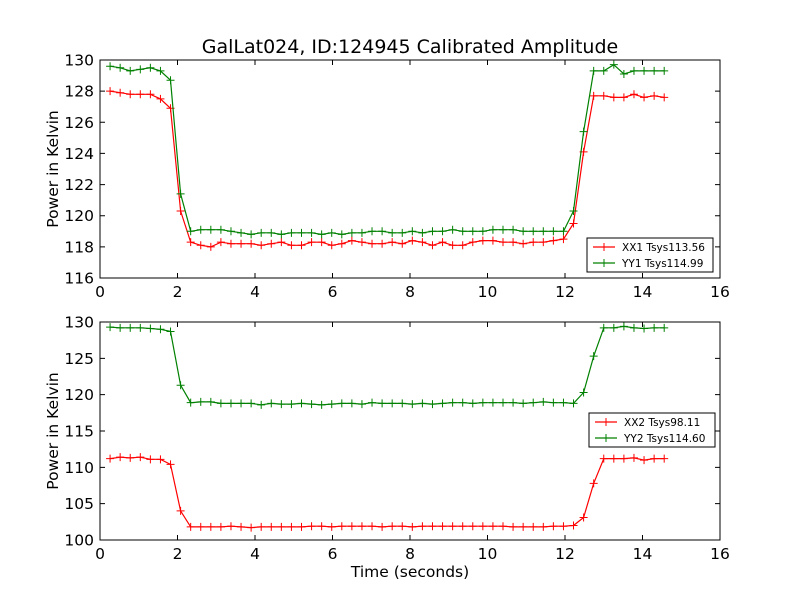 This screenshot has width=800, height=600. What do you see at coordinates (650, 255) in the screenshot?
I see `legend: XX1 Tsys113.56 YY1 Tsys114.99` at bounding box center [650, 255].